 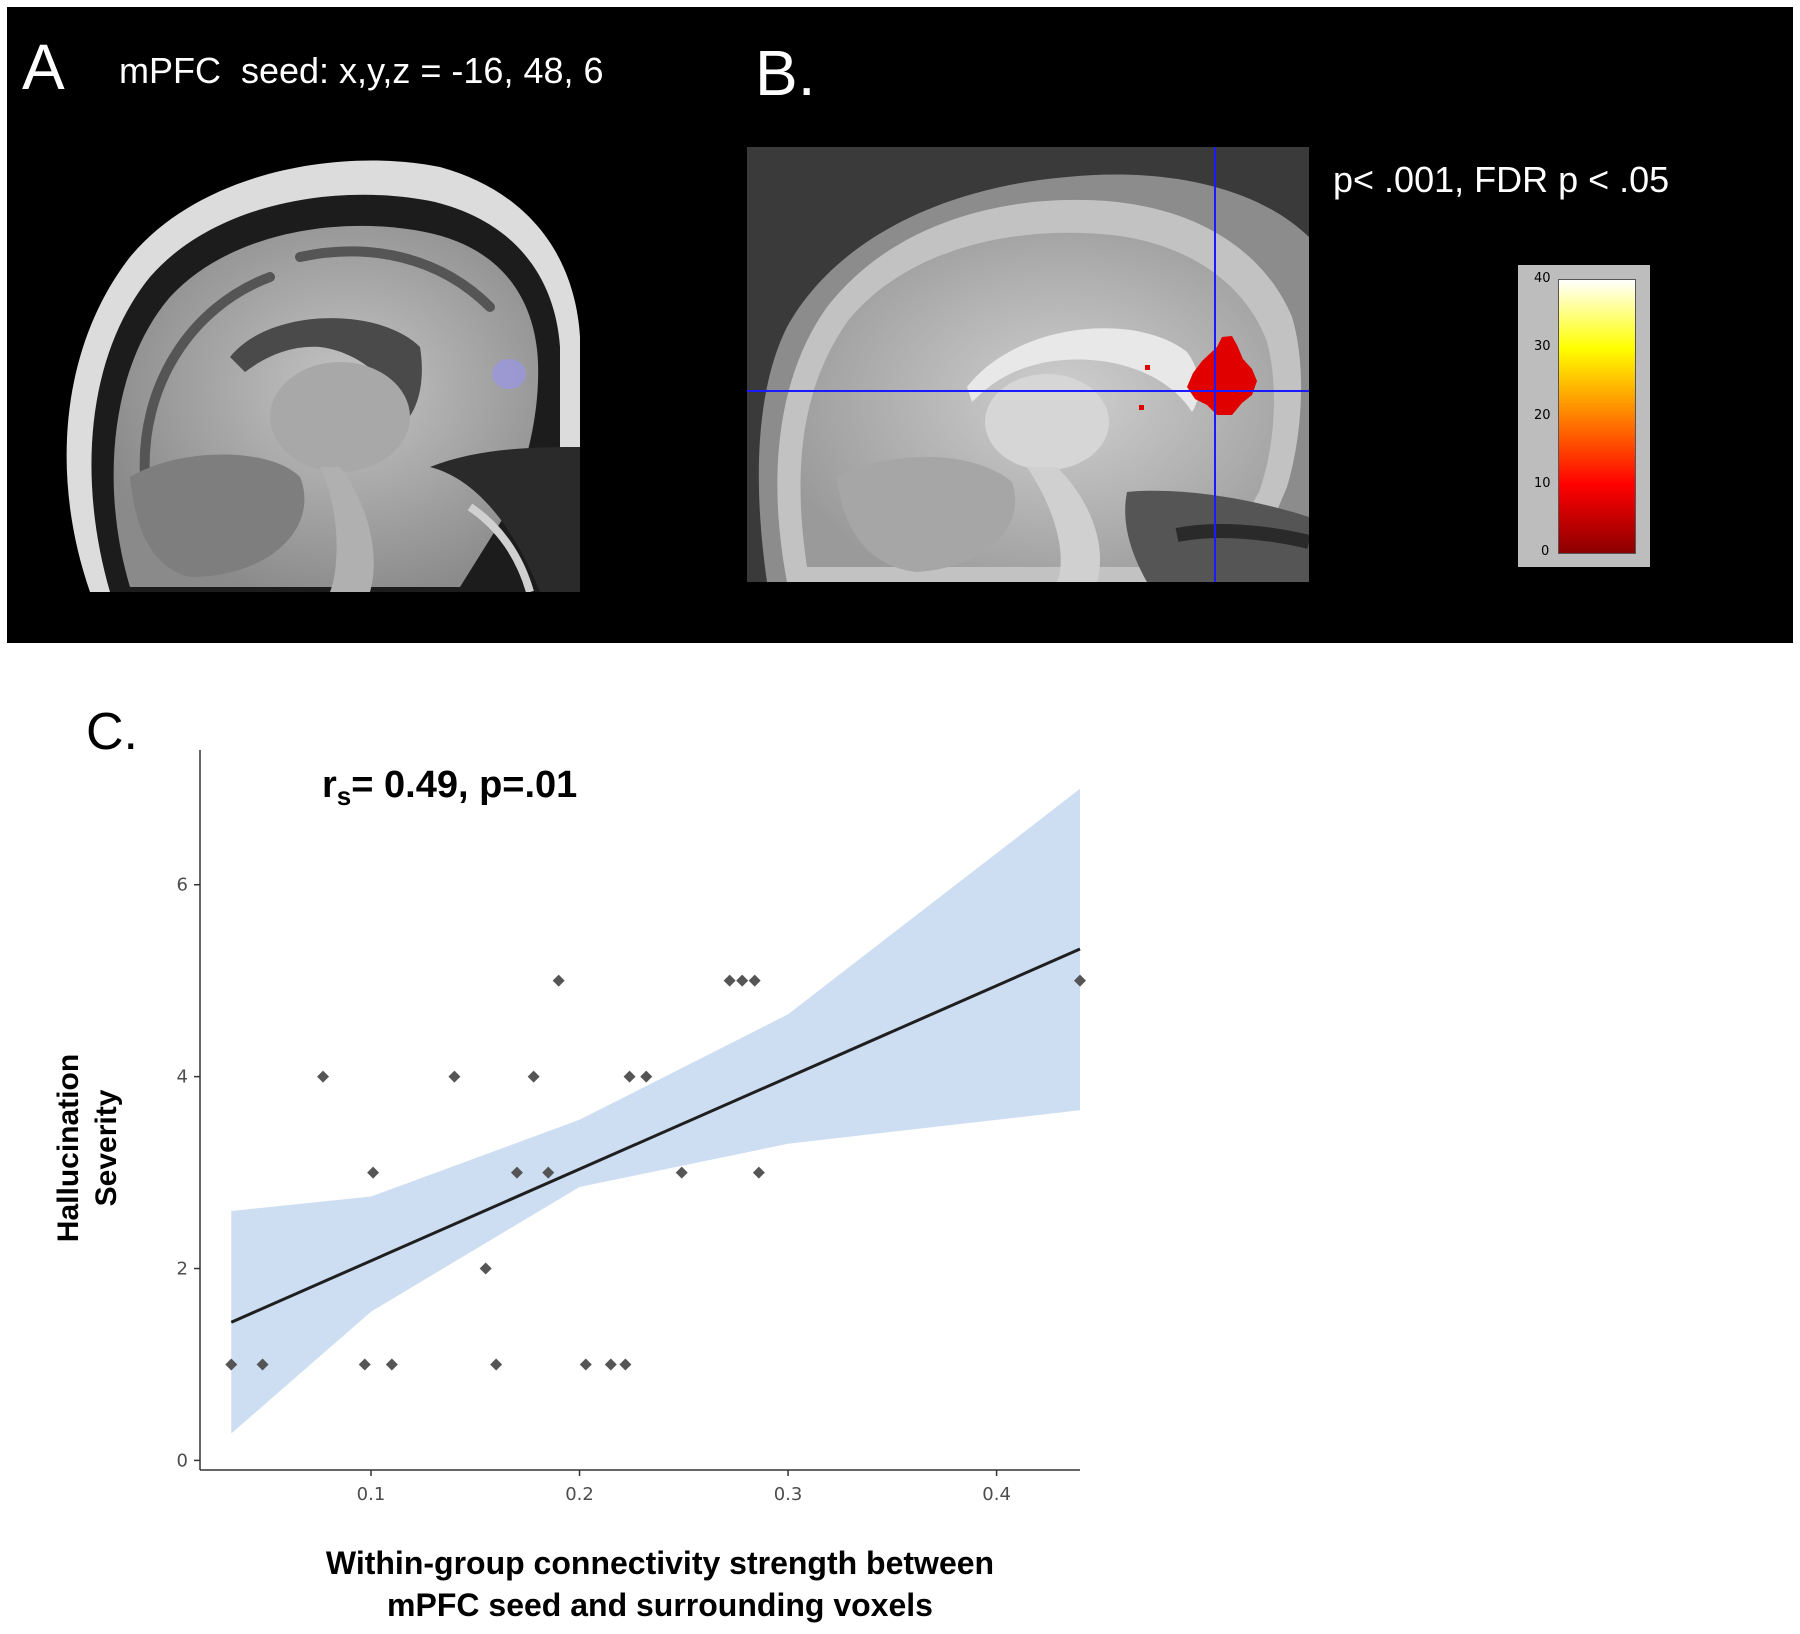 What do you see at coordinates (106, 1148) in the screenshot?
I see `y-axis-label-line2: Severity` at bounding box center [106, 1148].